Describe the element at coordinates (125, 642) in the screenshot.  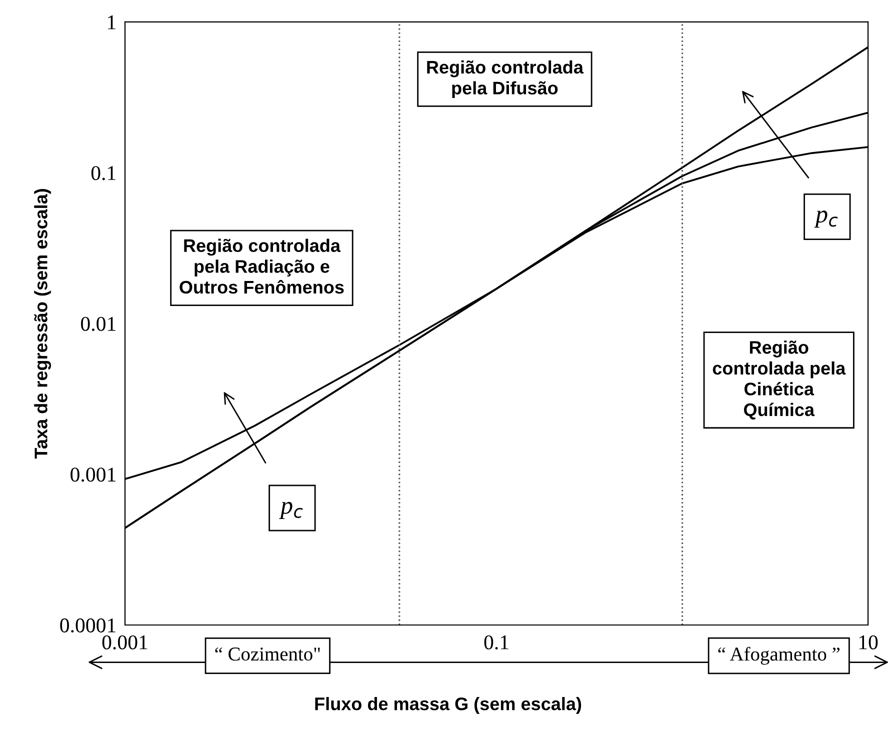
I see `x-tick-label: 0.001` at that location.